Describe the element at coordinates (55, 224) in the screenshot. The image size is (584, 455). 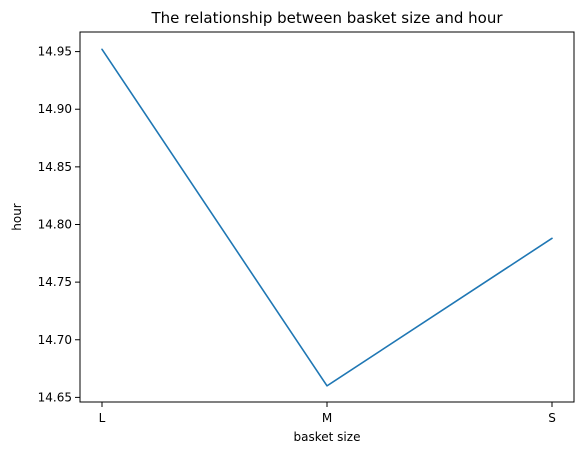
I see `y-tick-label: 14.80` at that location.